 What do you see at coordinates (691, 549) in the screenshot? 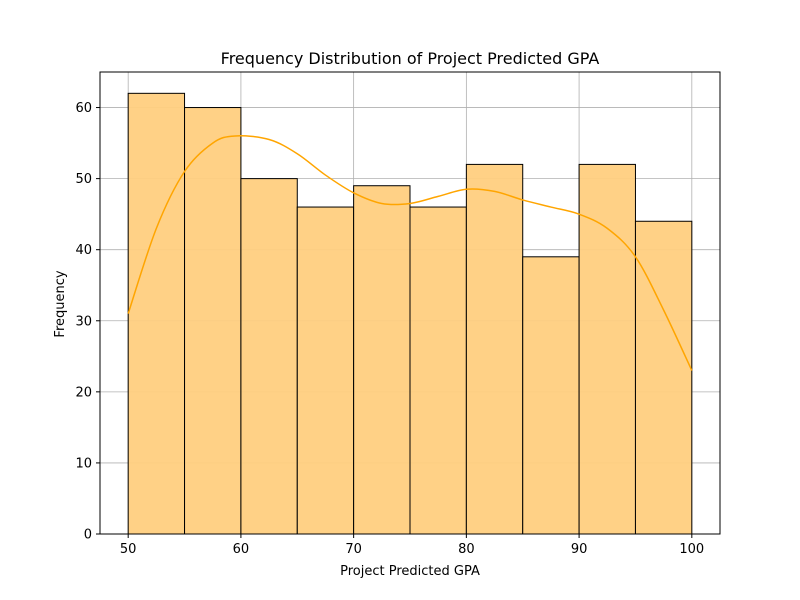
I see `x-tick-label: 100` at bounding box center [691, 549].